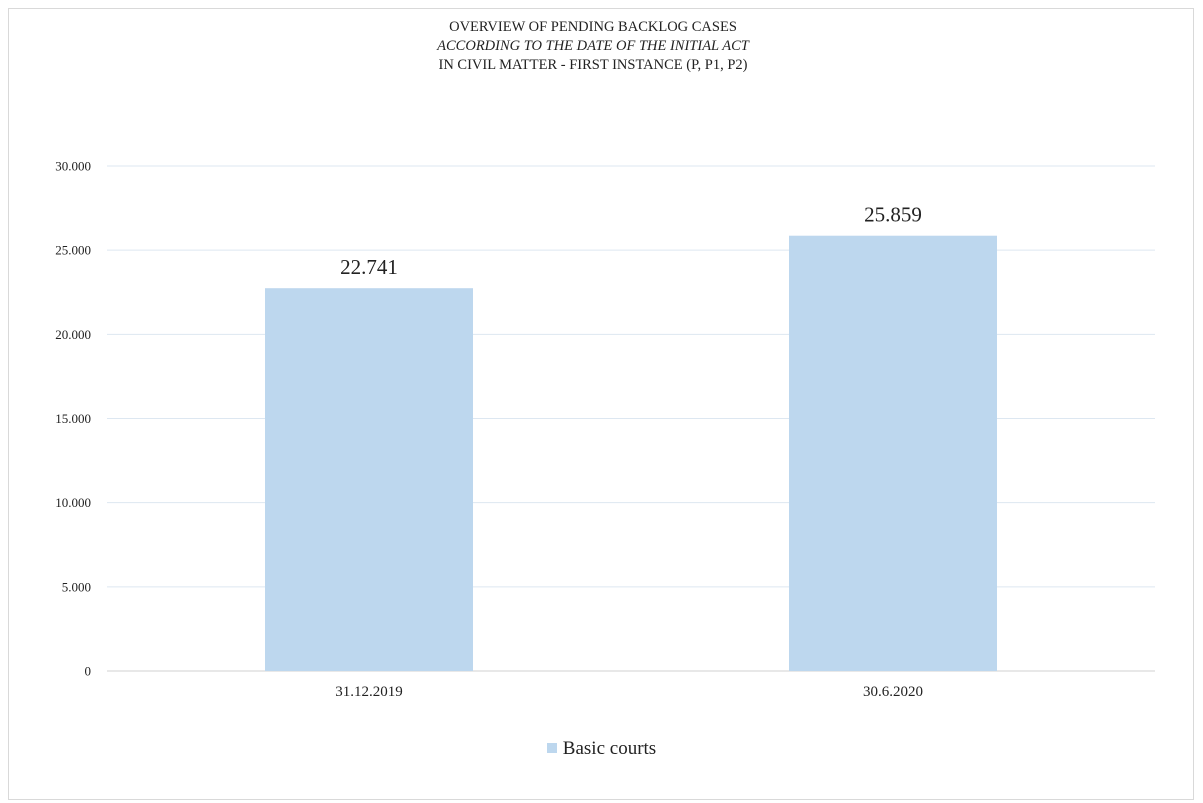 The height and width of the screenshot is (803, 1203). I want to click on data-label: 22.741, so click(369, 267).